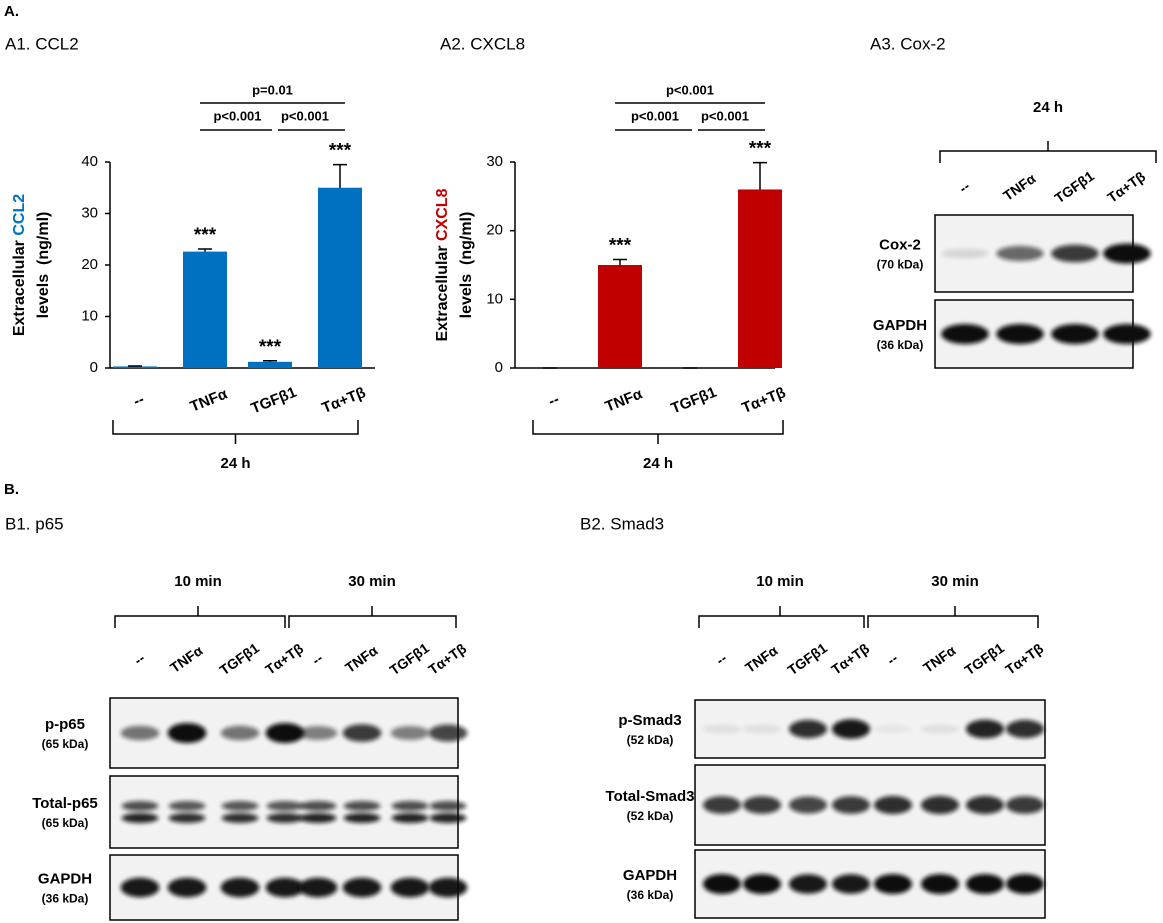 Image resolution: width=1163 pixels, height=923 pixels. Describe the element at coordinates (482, 43) in the screenshot. I see `chart-title: A2. CXCL8` at that location.